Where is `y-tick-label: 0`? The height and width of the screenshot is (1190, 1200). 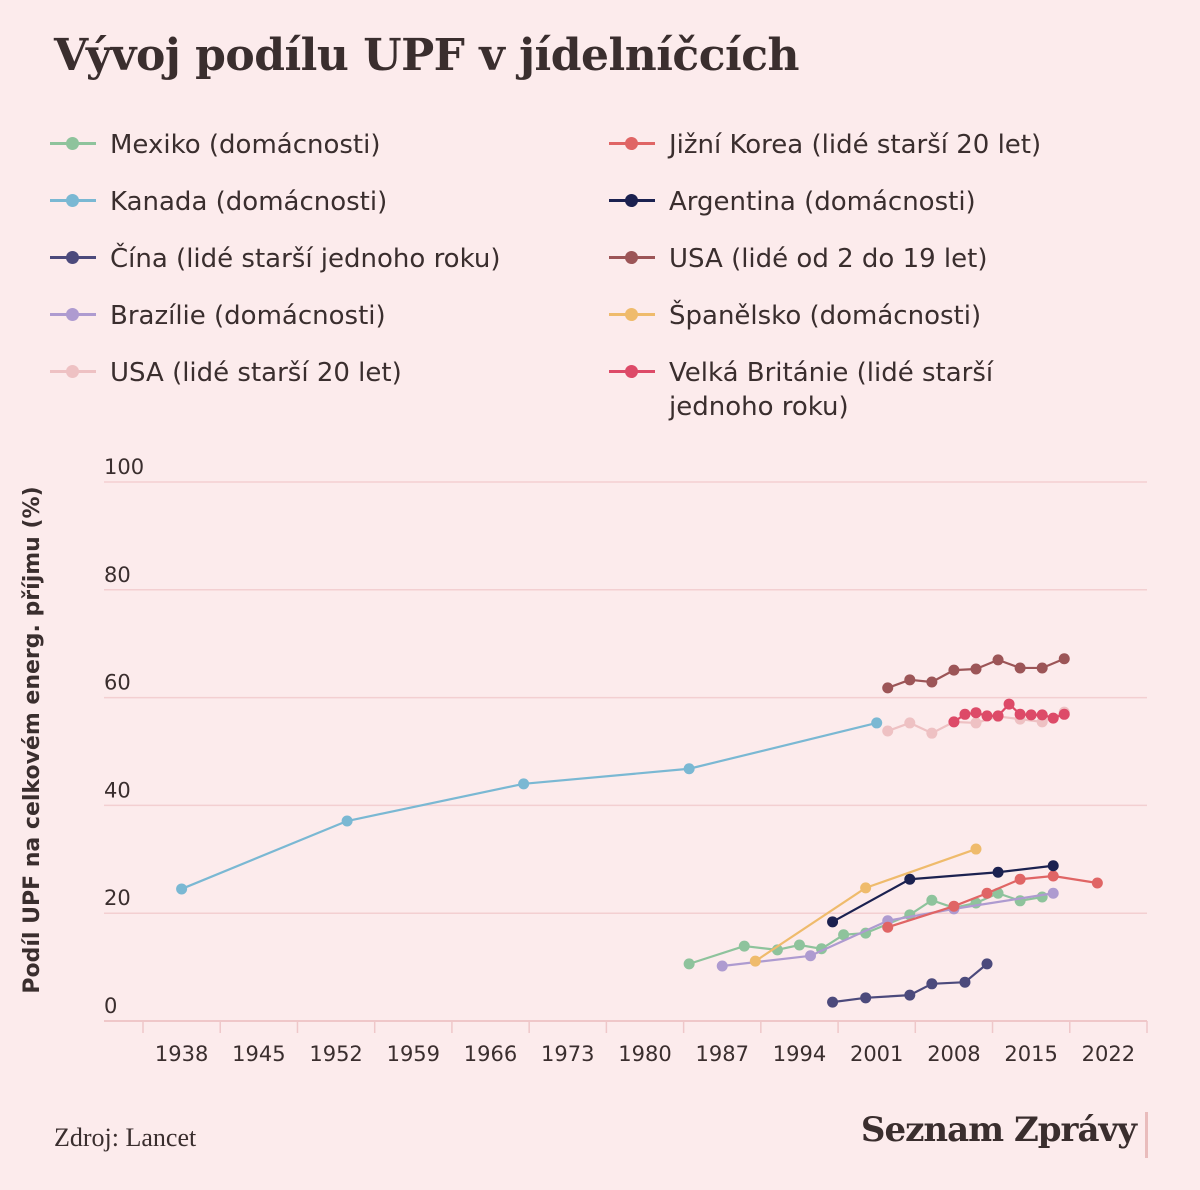
y-tick-label: 0 is located at coordinates (110, 1006).